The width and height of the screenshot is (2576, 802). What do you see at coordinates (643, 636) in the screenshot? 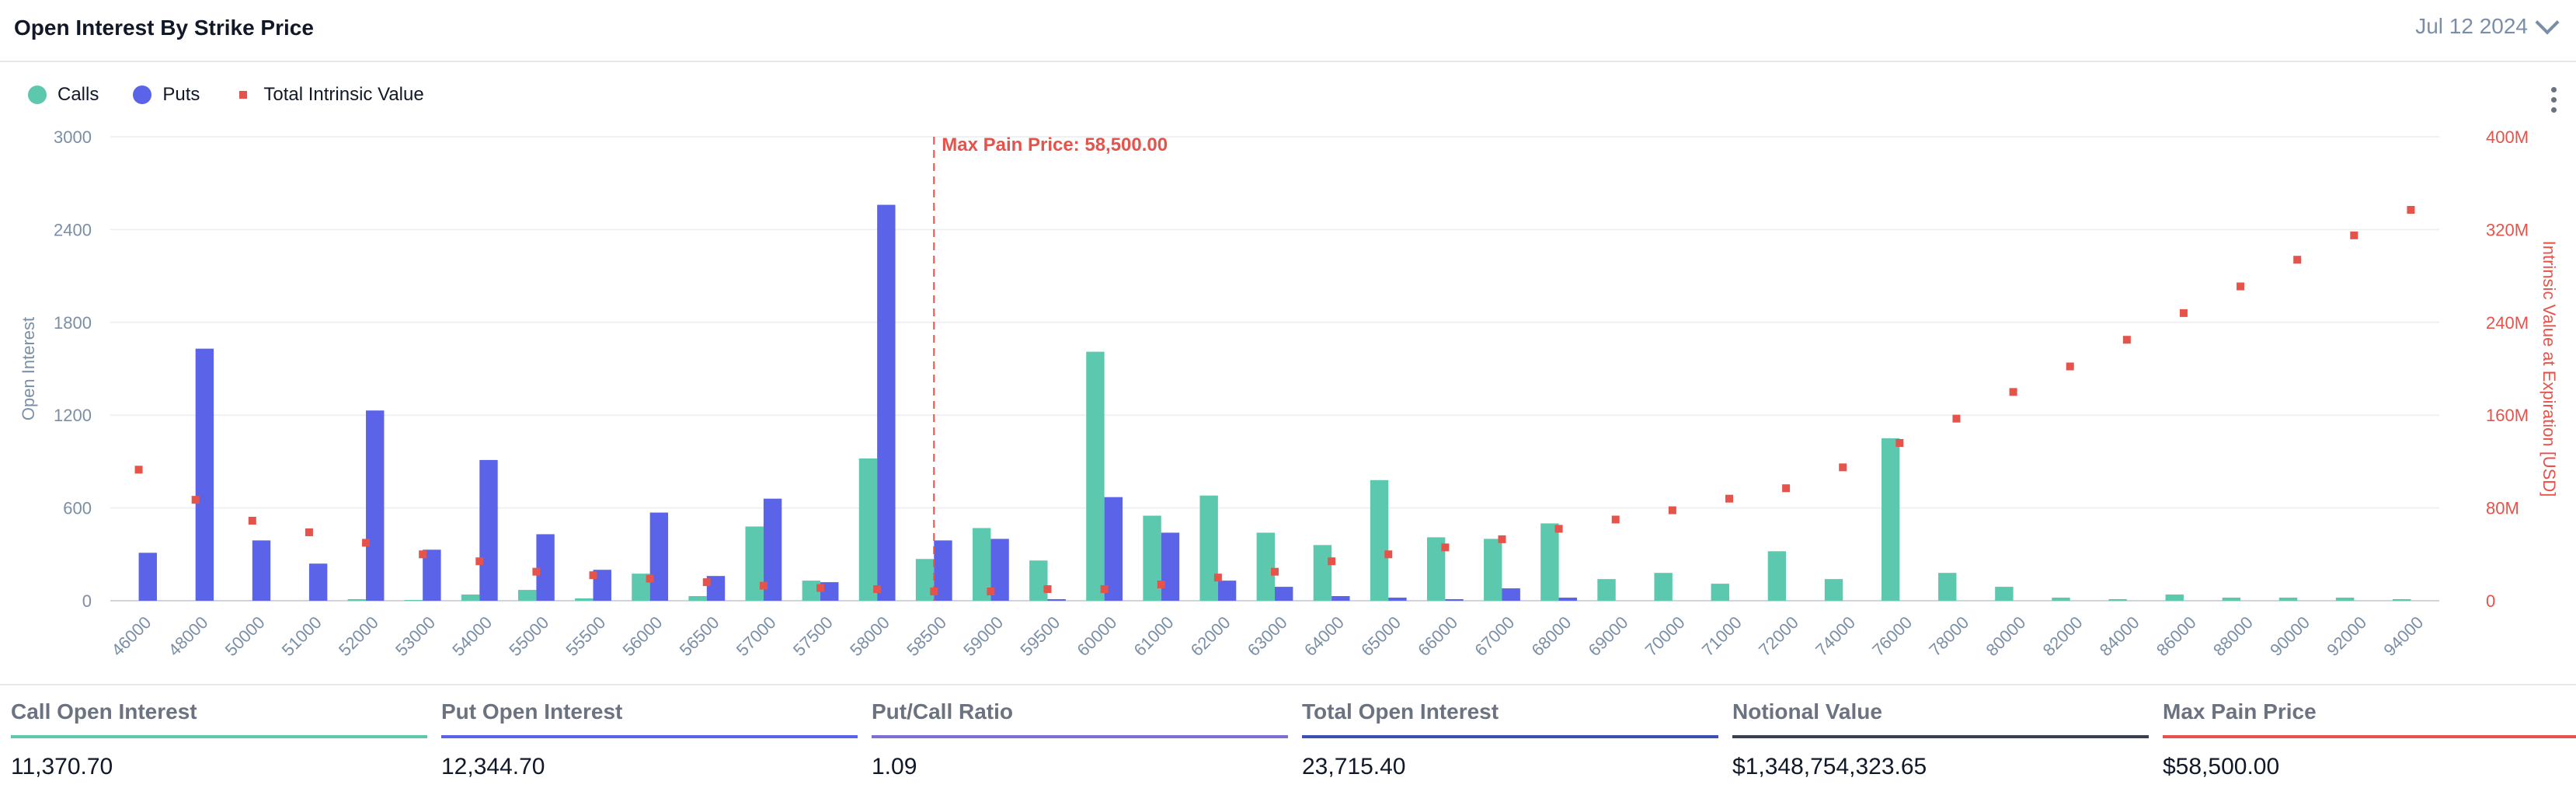
I see `x-tick-label: 56000` at bounding box center [643, 636].